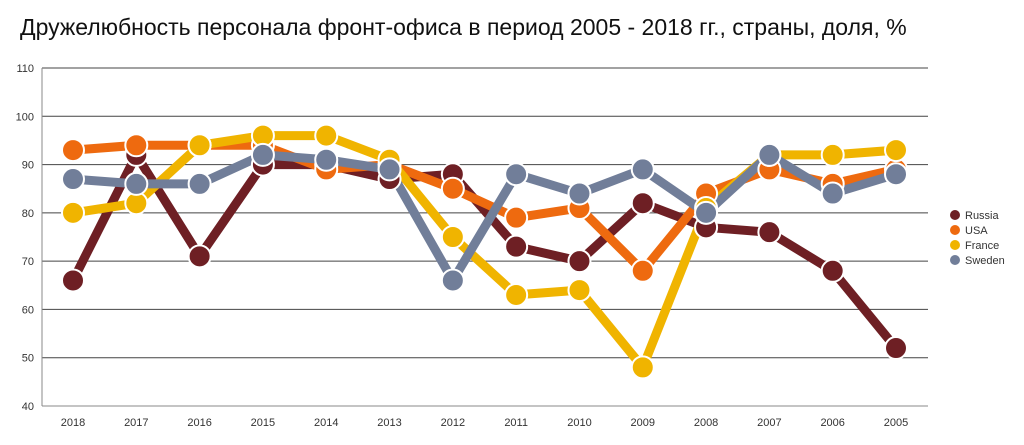  I want to click on y-tick-label: 60, so click(28, 310).